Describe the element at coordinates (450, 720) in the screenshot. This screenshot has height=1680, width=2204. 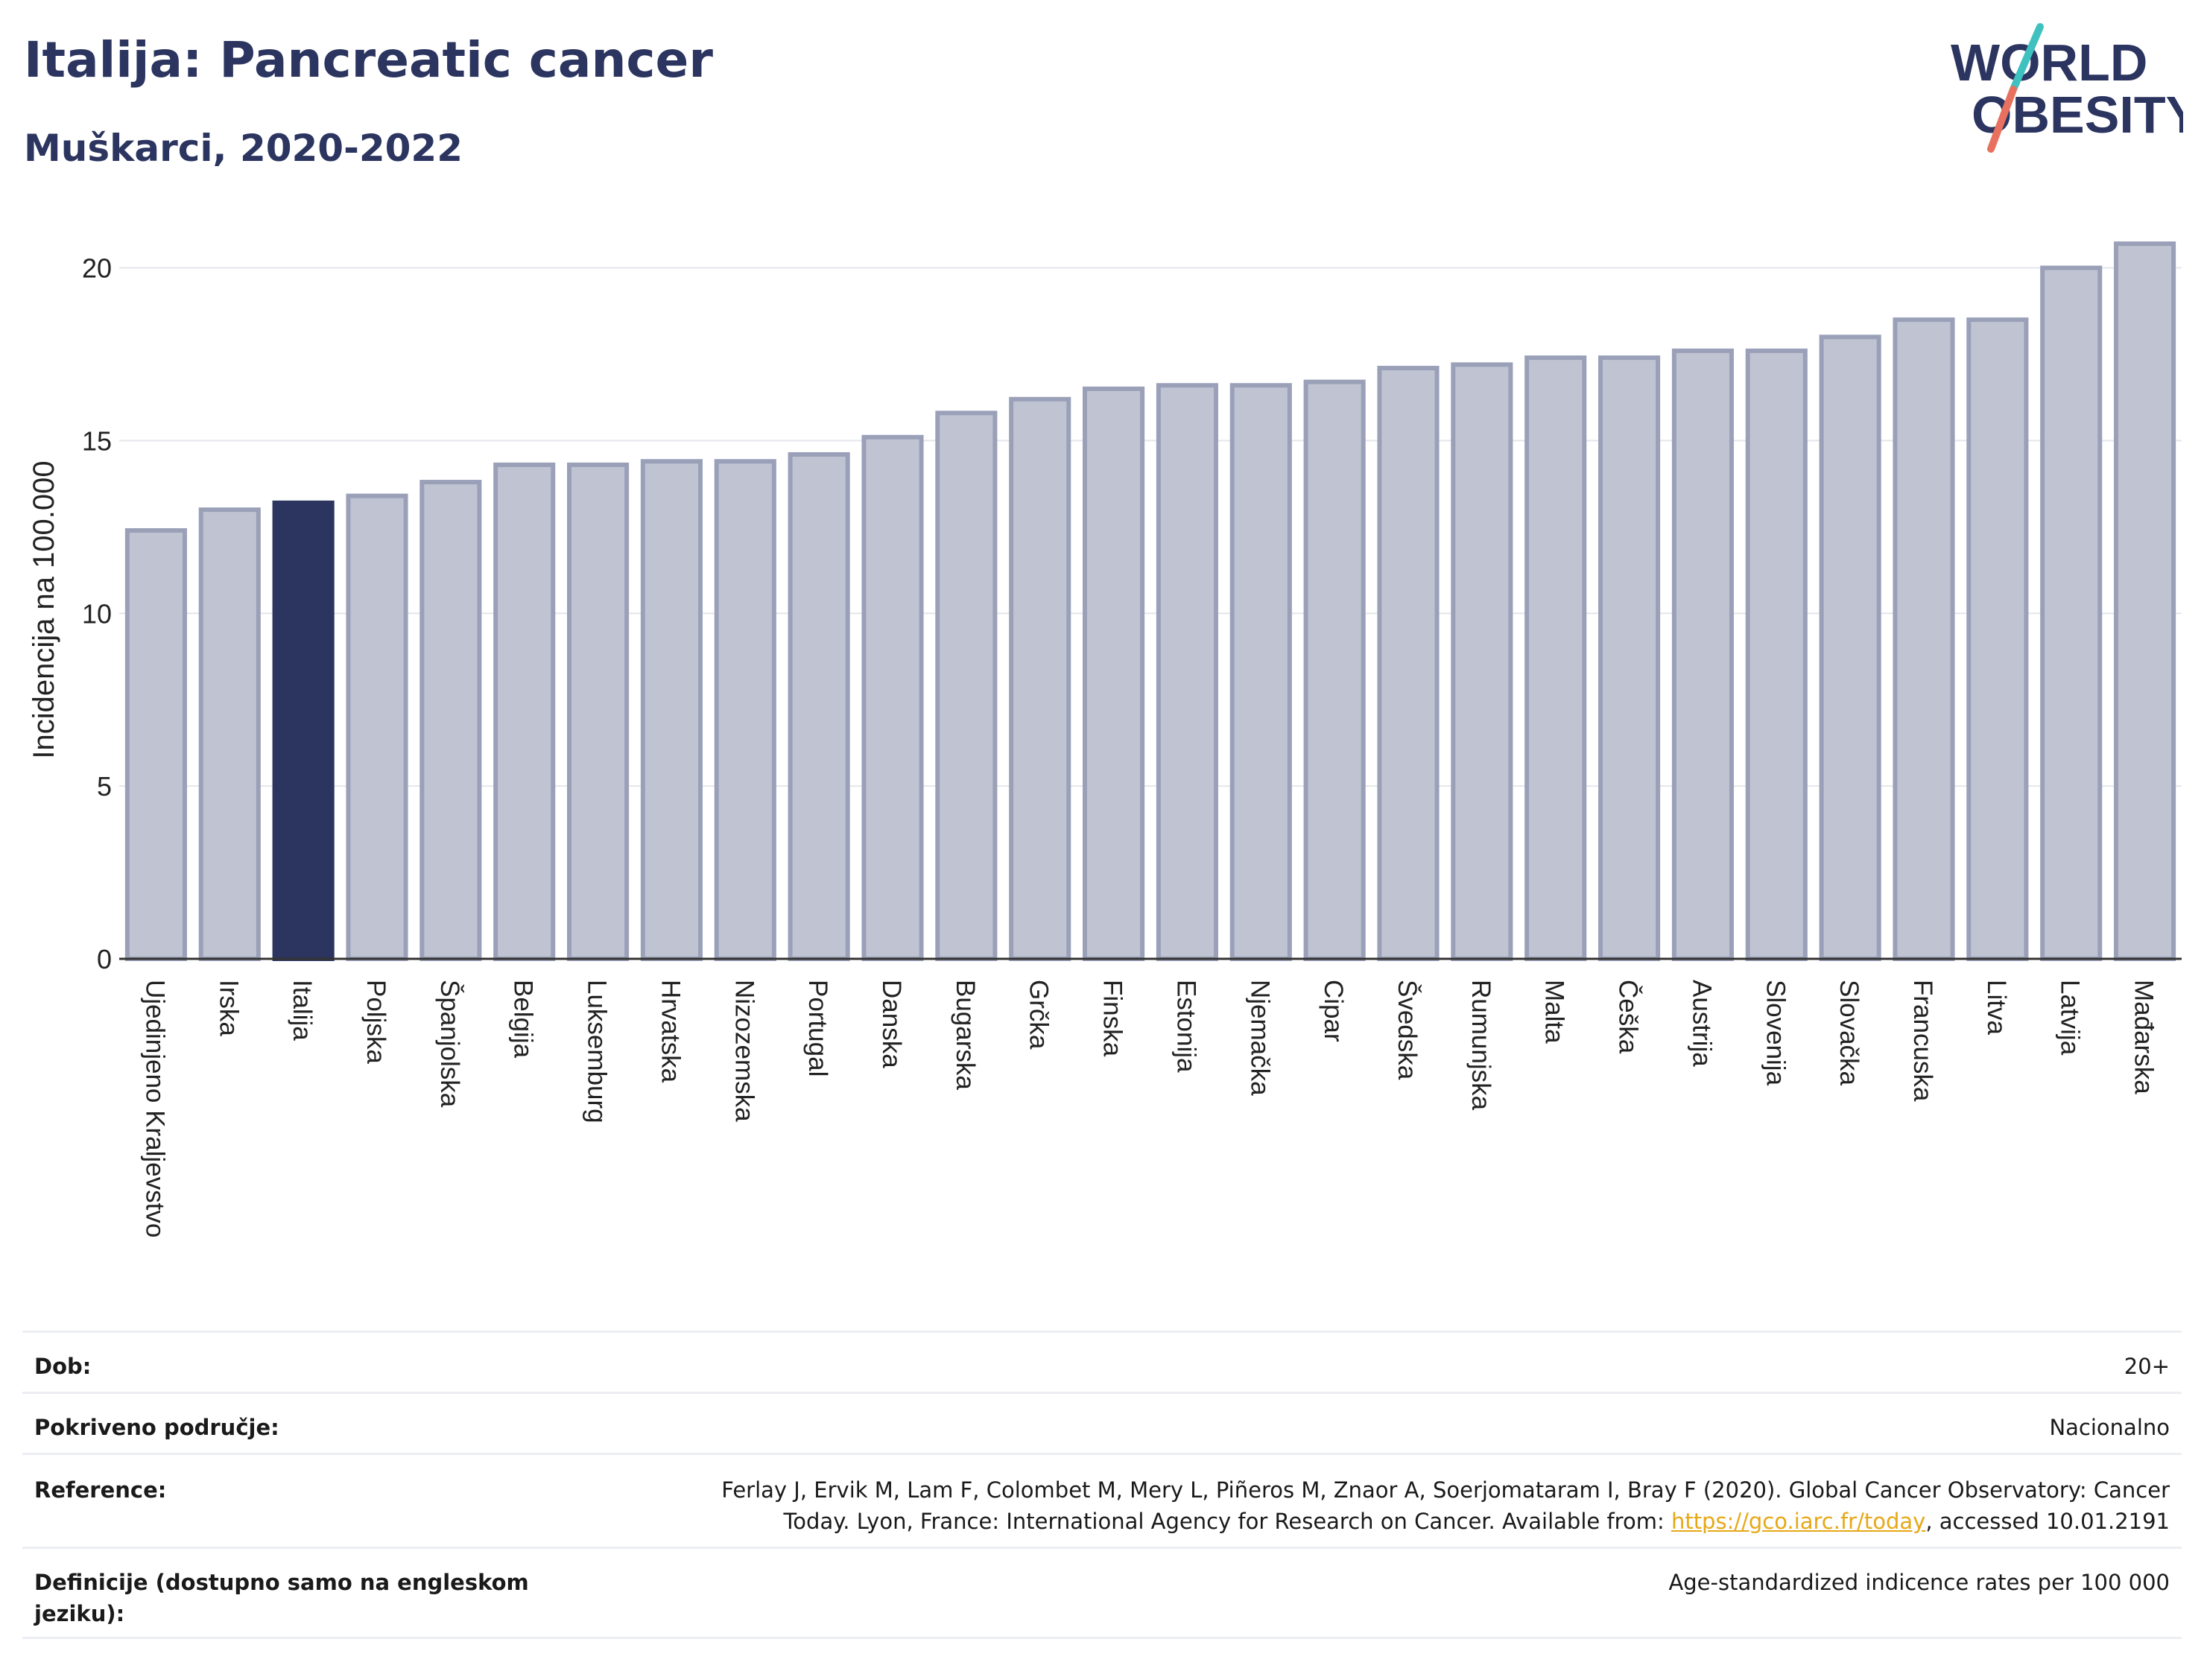
I see `bar-Španjolska` at that location.